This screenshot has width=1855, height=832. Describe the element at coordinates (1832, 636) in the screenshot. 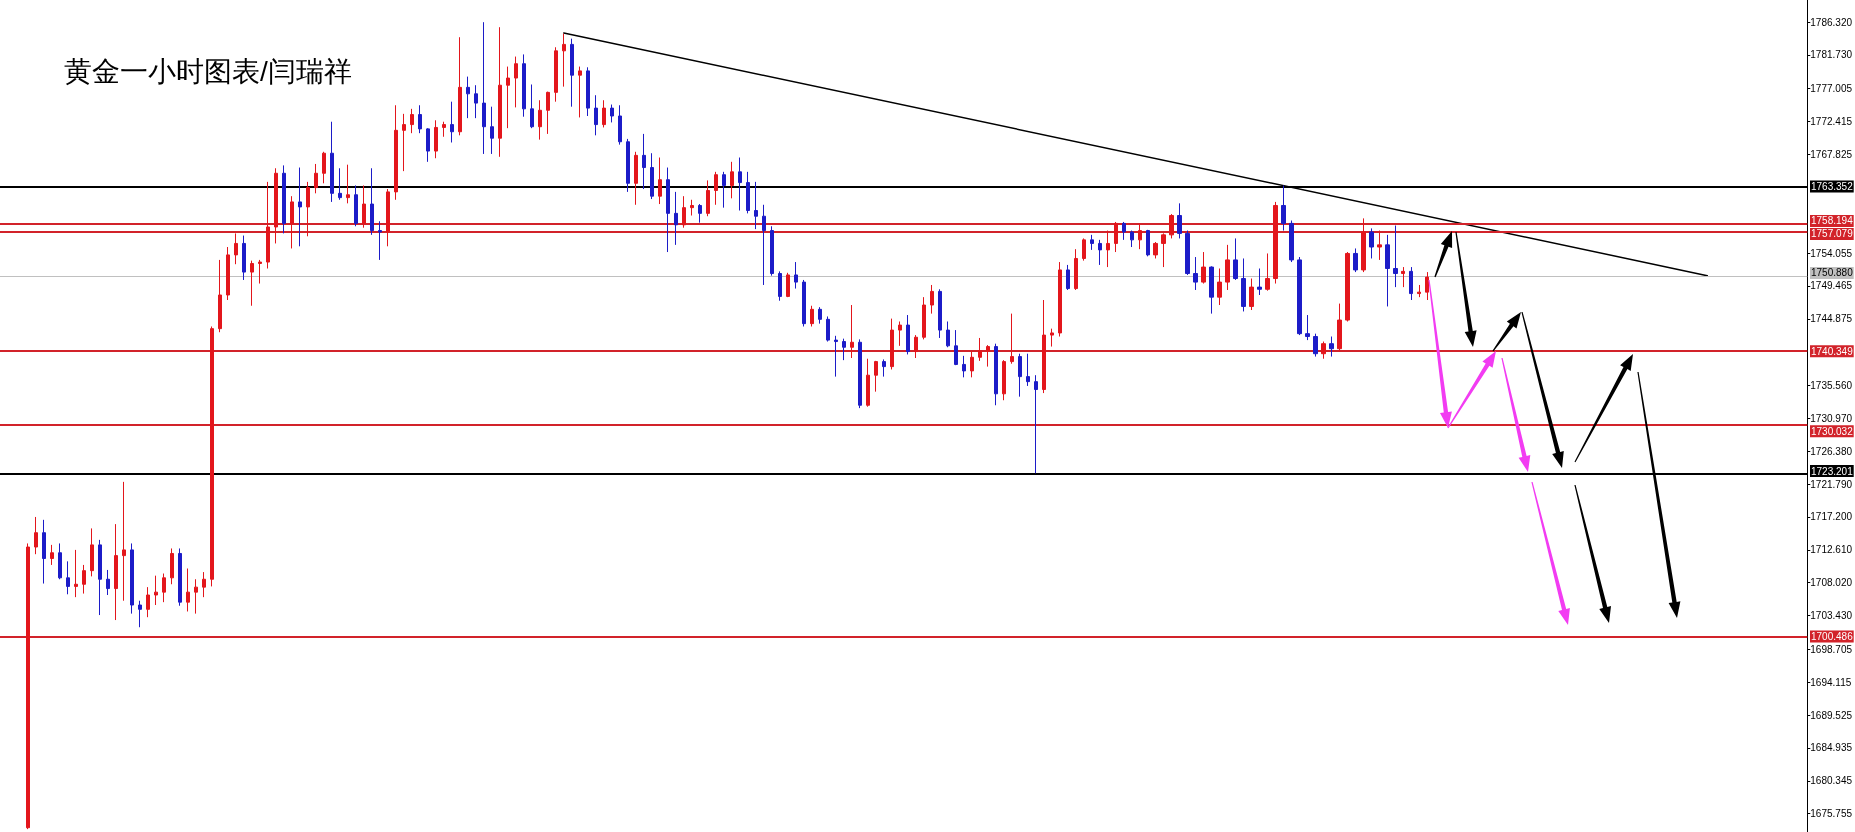

I see `ref-line-label: 1700.486` at that location.